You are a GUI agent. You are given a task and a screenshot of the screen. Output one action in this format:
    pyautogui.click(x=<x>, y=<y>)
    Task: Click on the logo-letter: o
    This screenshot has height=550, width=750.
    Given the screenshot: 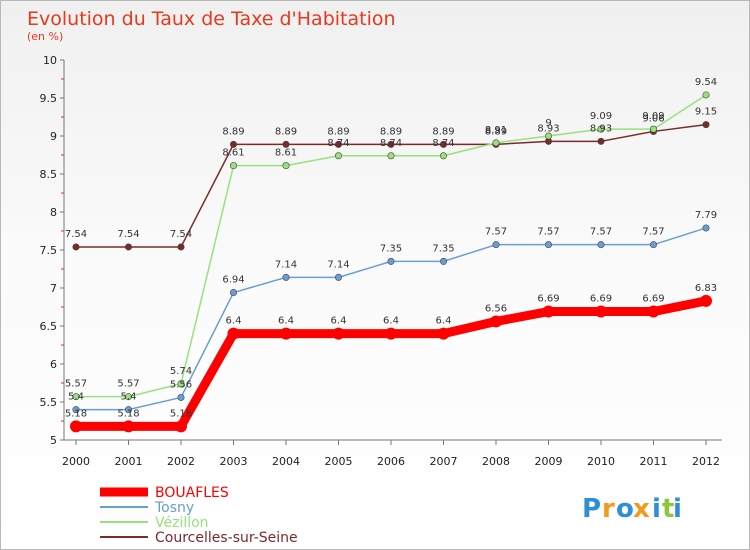 What is the action you would take?
    pyautogui.click(x=625, y=509)
    